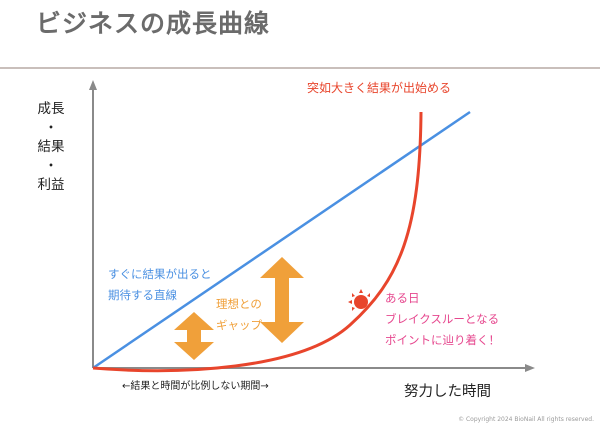 The height and width of the screenshot is (429, 600). I want to click on breakthrough-line2: ブレイクスルーとなる, so click(442, 319).